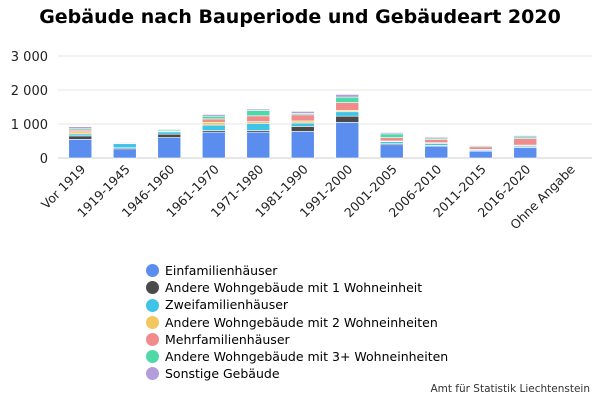 This screenshot has width=600, height=400. Describe the element at coordinates (510, 389) in the screenshot. I see `source-credit: Amt für Statistik Liechtenstein` at that location.